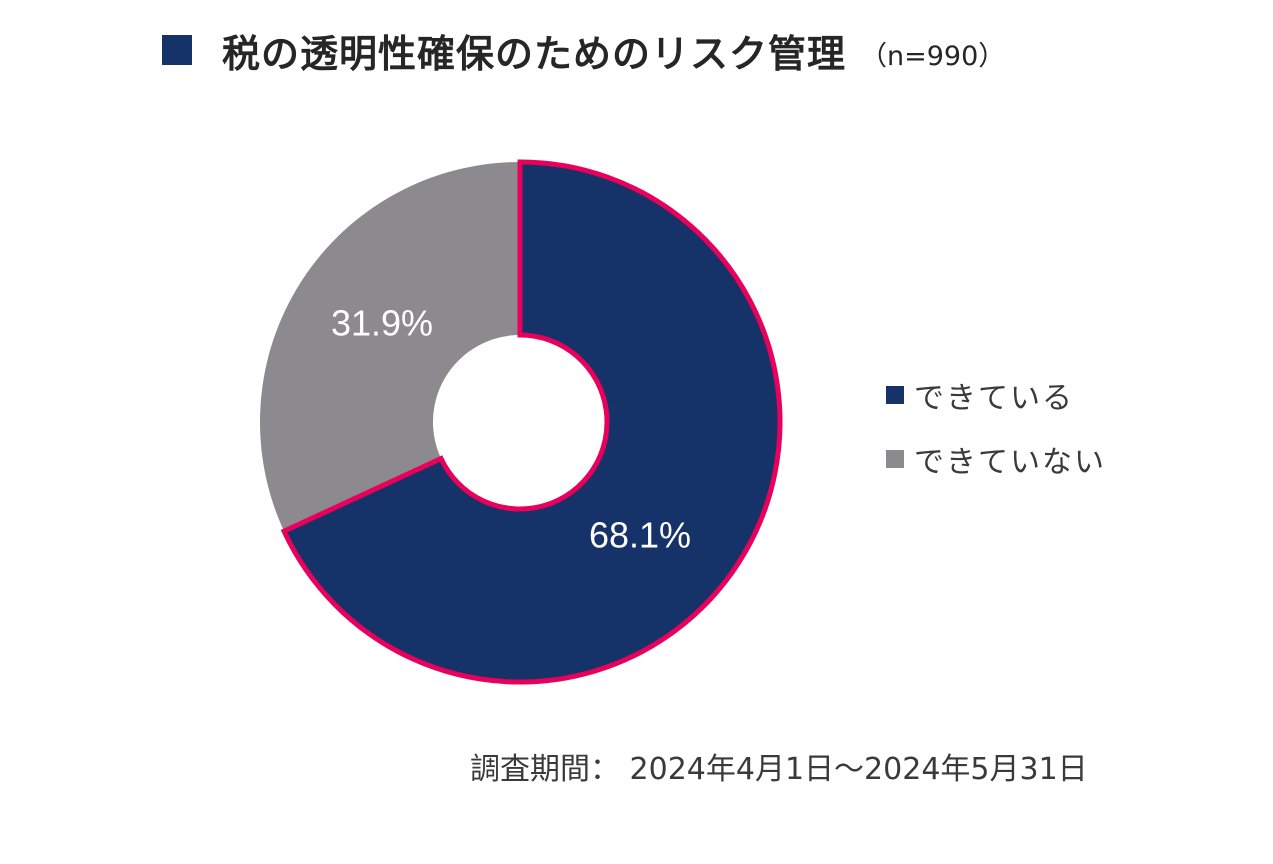  Describe the element at coordinates (640, 535) in the screenshot. I see `slice-done-label: 68.1%` at that location.